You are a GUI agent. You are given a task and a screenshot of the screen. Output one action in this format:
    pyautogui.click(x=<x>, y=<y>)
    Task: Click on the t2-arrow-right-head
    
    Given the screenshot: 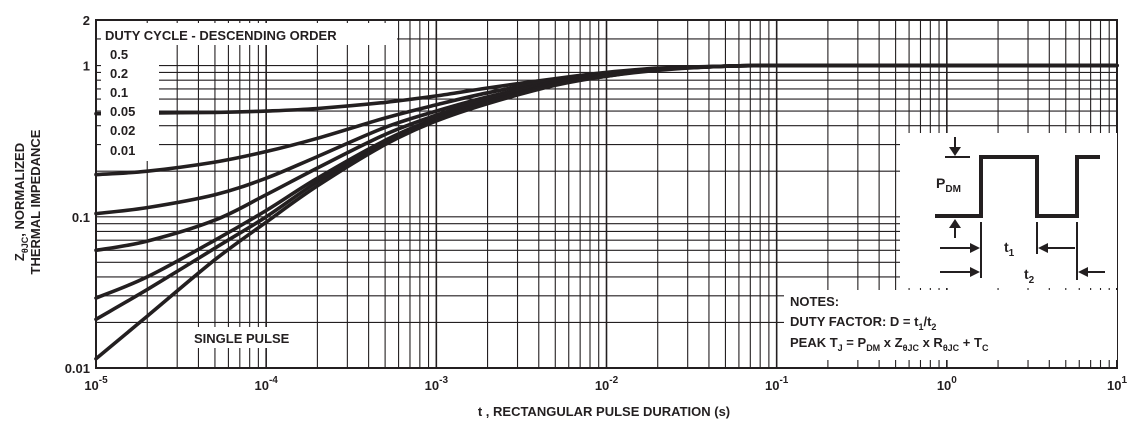 What is the action you would take?
    pyautogui.click(x=1083, y=272)
    